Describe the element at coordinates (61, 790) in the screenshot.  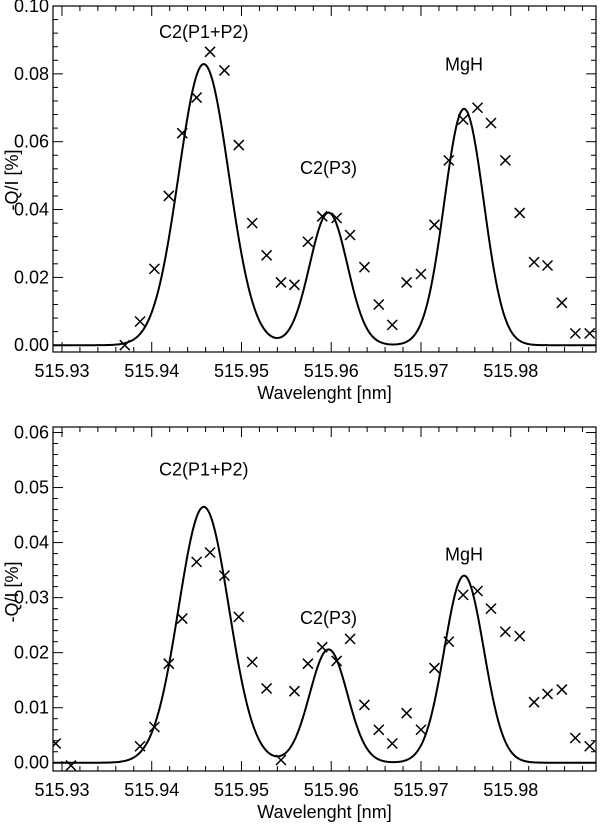
I see `x-tick-label: 515.93` at that location.